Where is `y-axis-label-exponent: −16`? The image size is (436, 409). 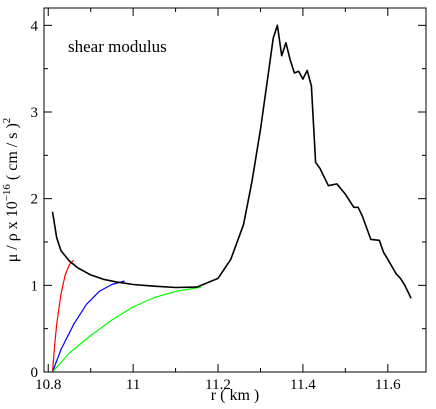 y-axis-label-exponent: −16 is located at coordinates (7, 193).